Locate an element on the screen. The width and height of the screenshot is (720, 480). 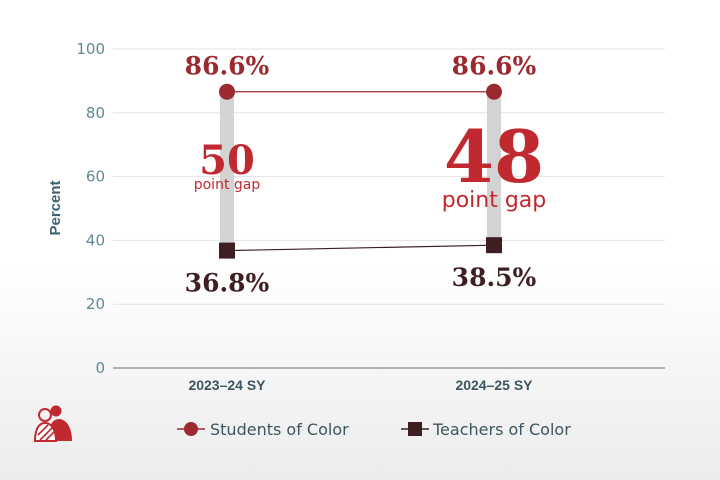
x-axis-categories: 2023–24 SY 2024–25 SY is located at coordinates (360, 385).